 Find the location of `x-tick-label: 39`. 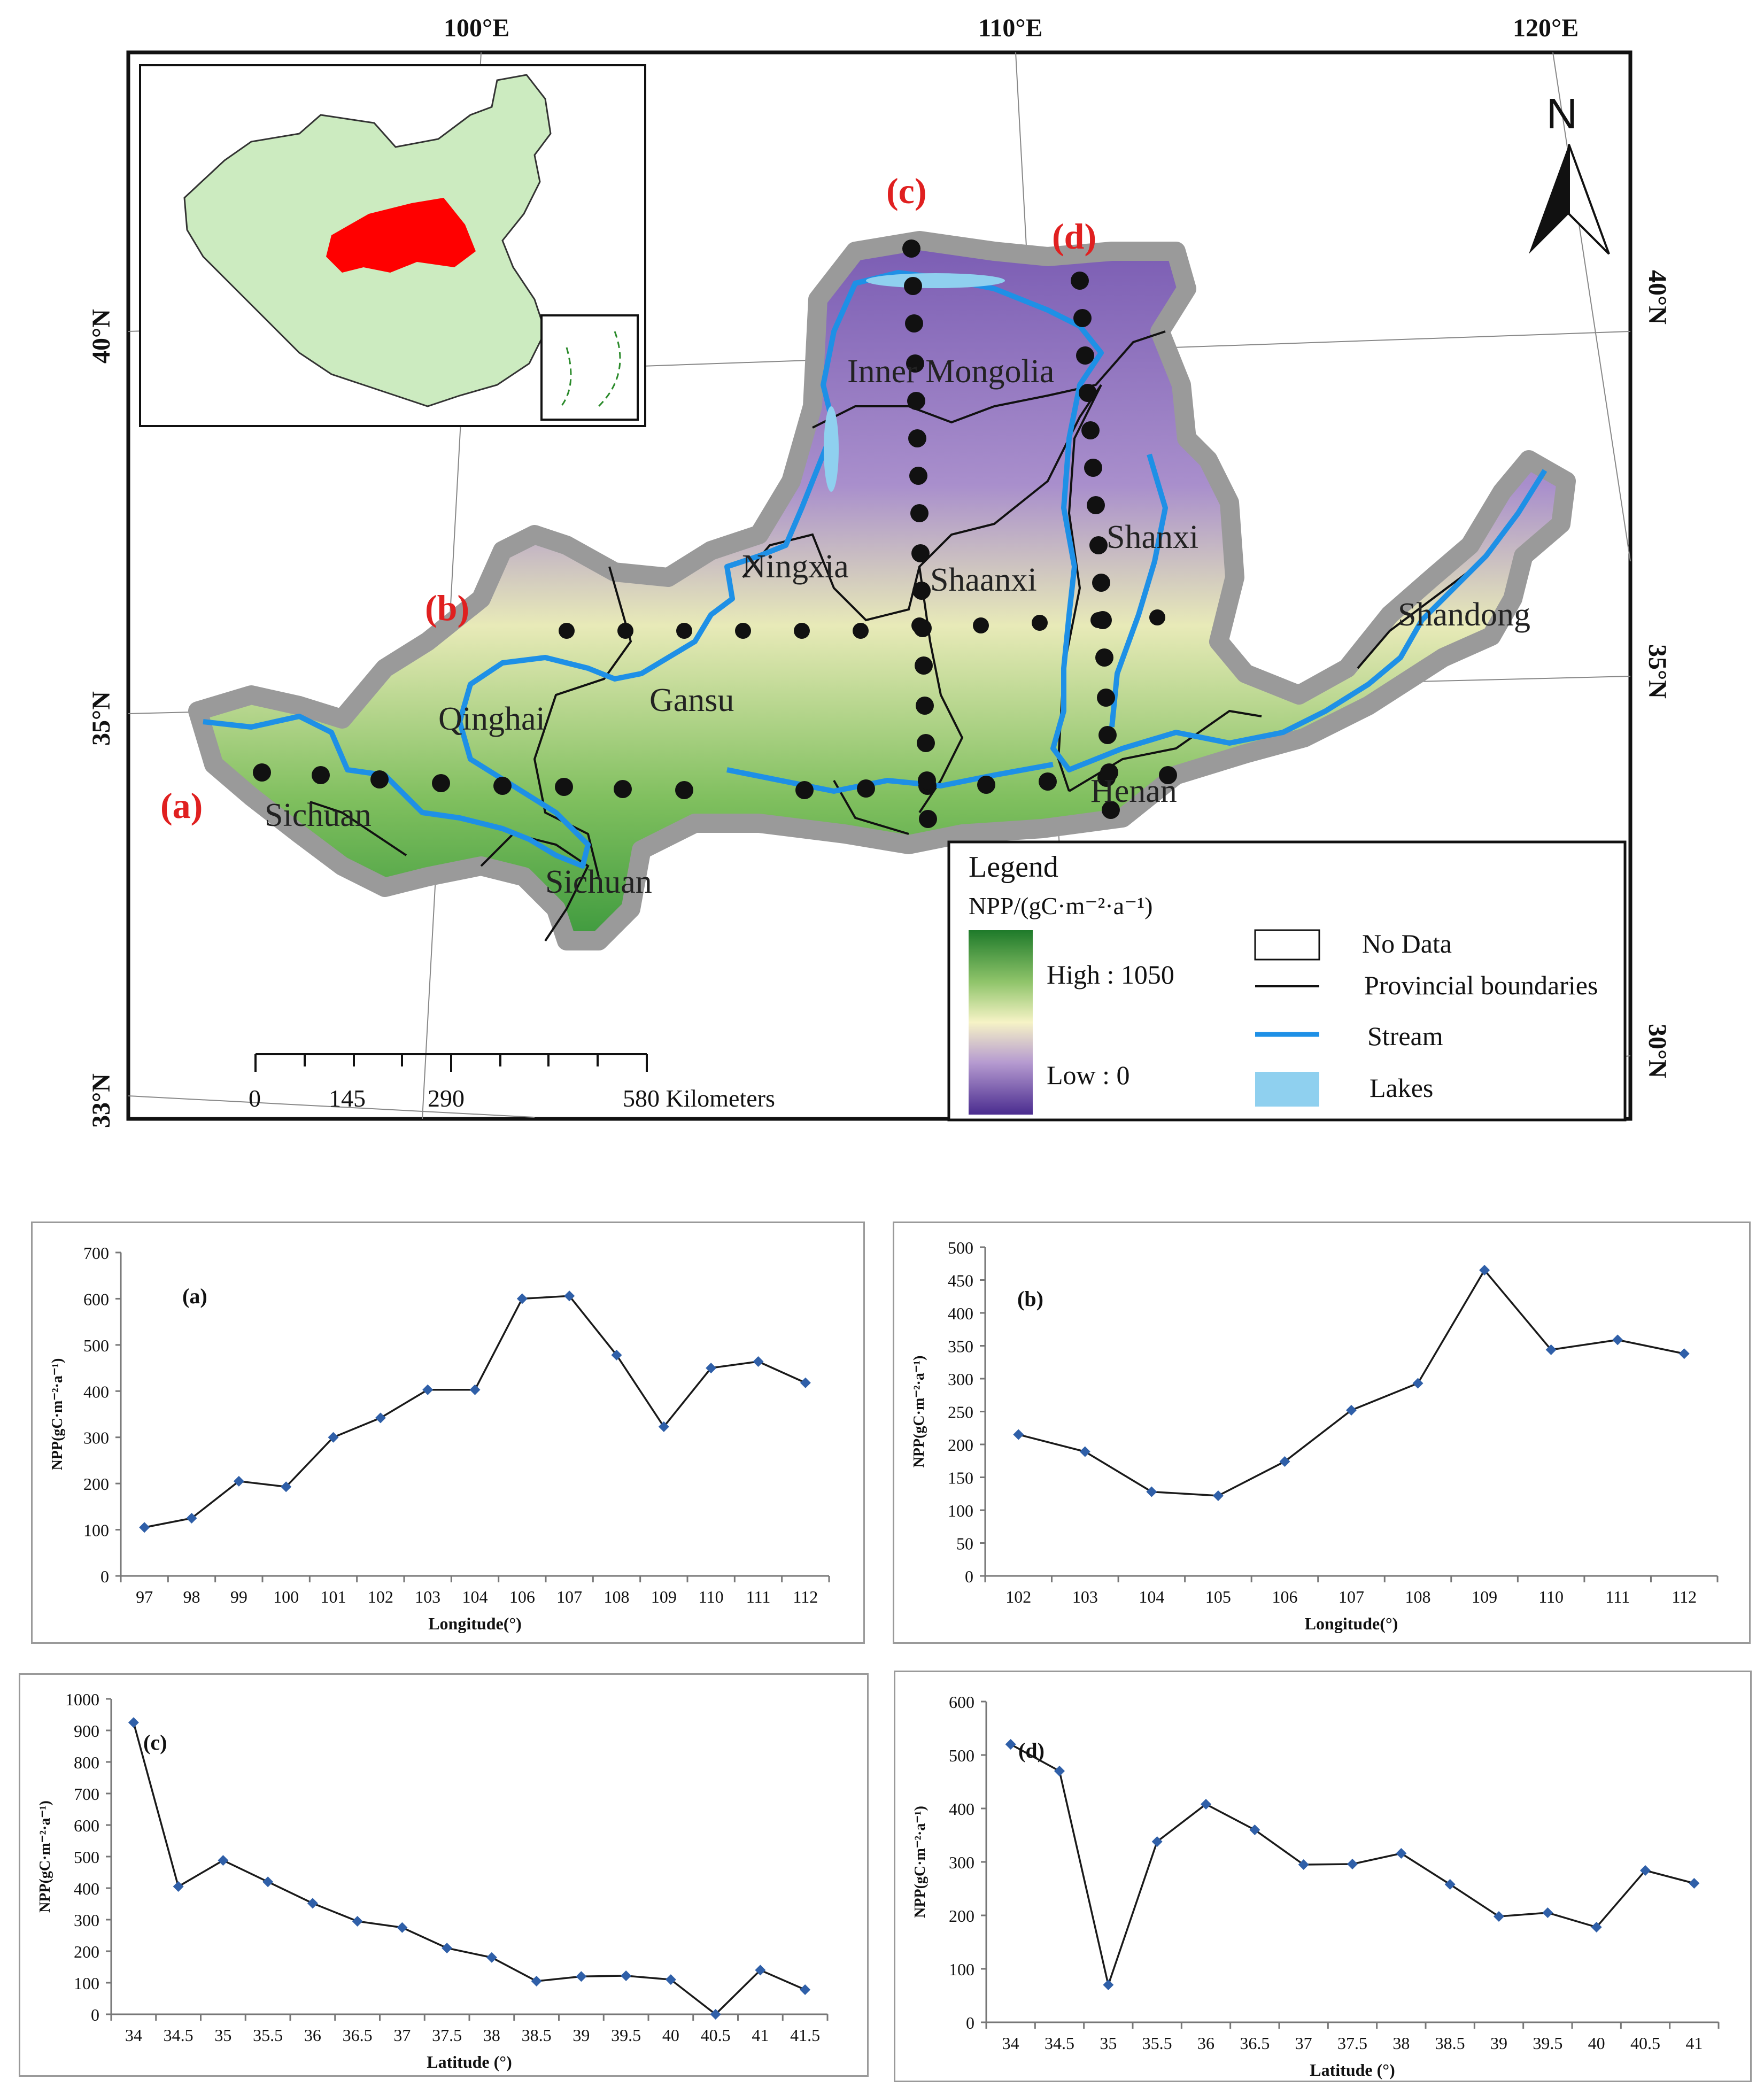

x-tick-label: 39 is located at coordinates (581, 2035).